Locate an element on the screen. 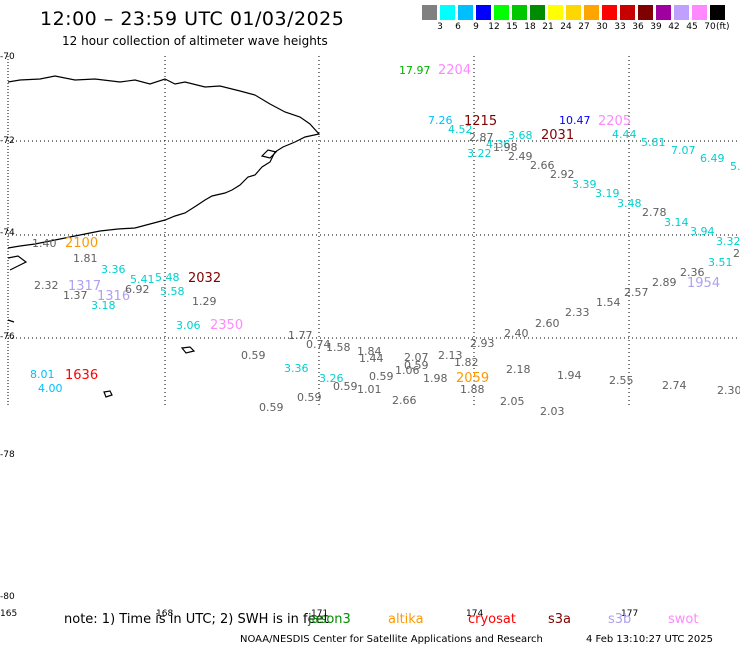 This screenshot has width=740, height=650. page-title: 12:00 – 23:59 UTC 01/03/2025 is located at coordinates (192, 19).